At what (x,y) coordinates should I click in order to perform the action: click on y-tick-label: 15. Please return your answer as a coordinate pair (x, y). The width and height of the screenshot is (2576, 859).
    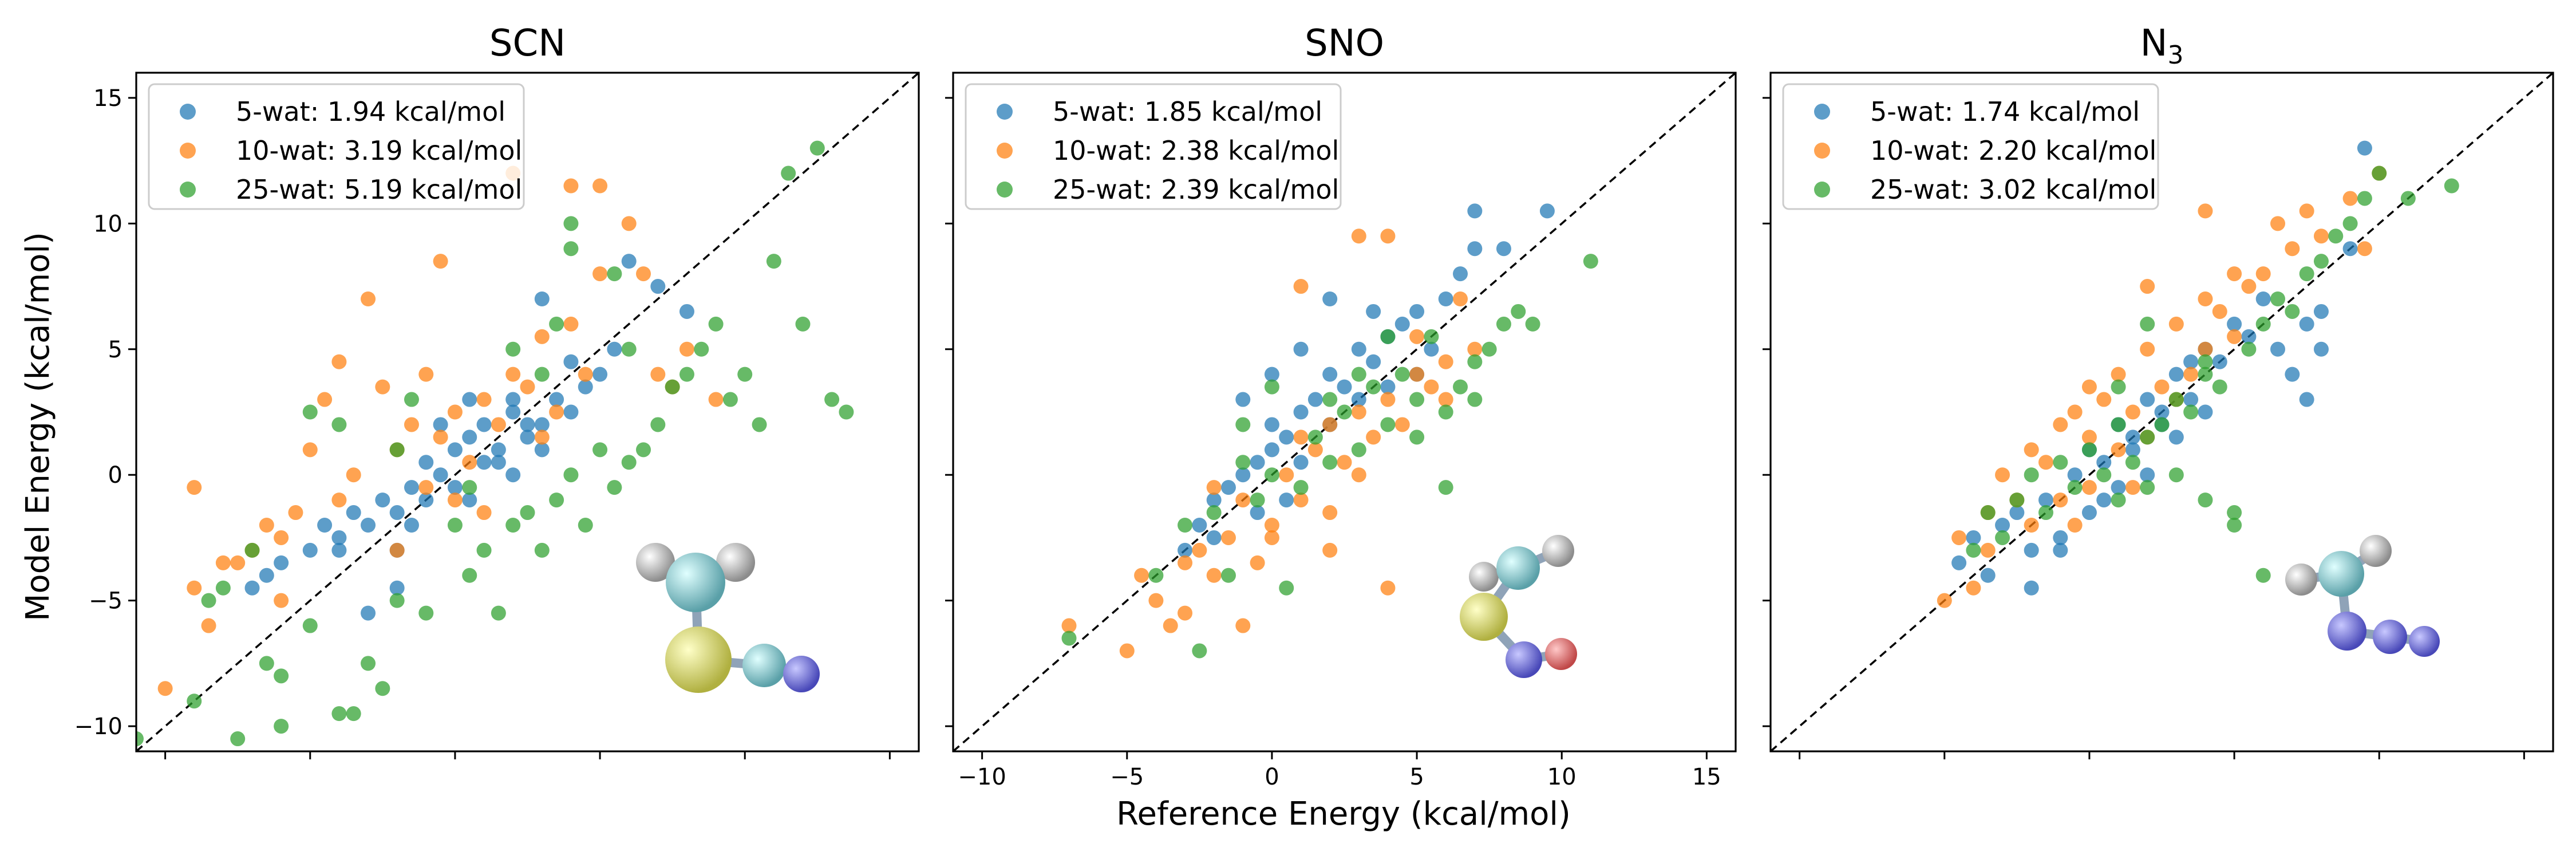
    Looking at the image, I should click on (108, 99).